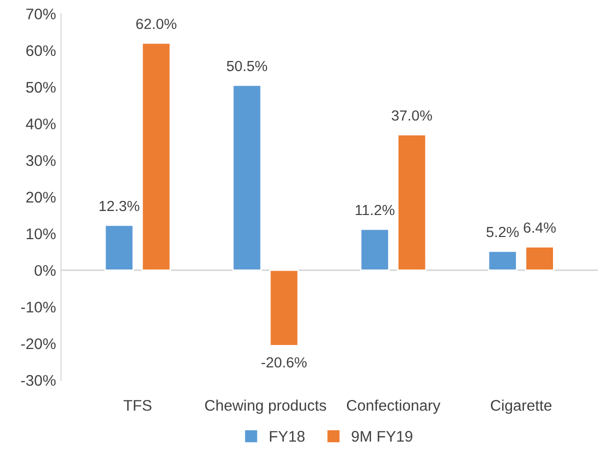 The image size is (610, 458). What do you see at coordinates (521, 407) in the screenshot?
I see `x-tick-label: Cigarette` at bounding box center [521, 407].